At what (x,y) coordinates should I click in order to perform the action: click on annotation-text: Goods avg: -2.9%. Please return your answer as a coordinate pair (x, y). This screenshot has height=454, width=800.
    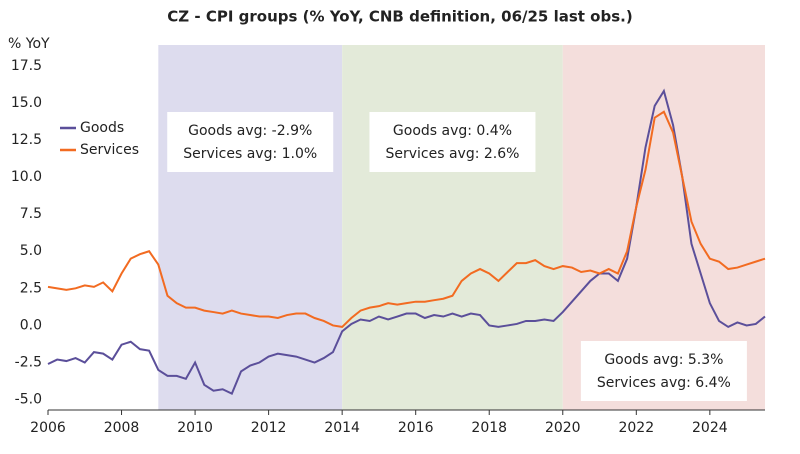
    Looking at the image, I should click on (250, 131).